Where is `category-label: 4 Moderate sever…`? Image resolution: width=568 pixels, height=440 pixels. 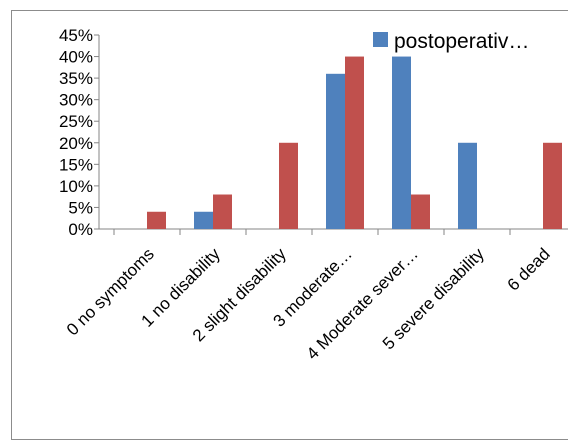 category-label: 4 Moderate sever… is located at coordinates (362, 303).